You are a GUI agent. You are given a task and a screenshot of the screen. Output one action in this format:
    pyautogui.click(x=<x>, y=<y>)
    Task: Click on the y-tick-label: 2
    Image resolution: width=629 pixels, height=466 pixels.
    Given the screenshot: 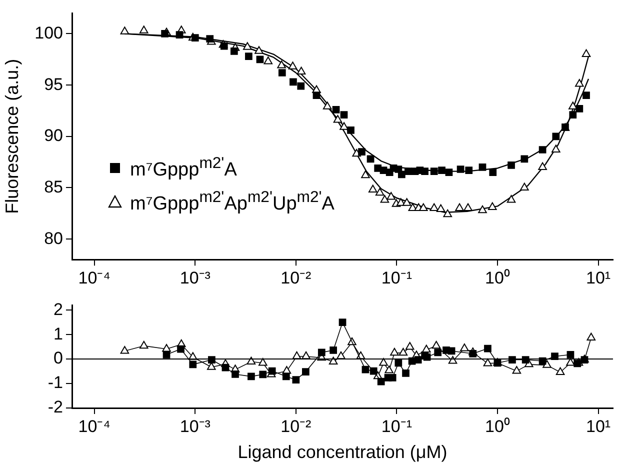 What is the action you would take?
    pyautogui.click(x=58, y=309)
    